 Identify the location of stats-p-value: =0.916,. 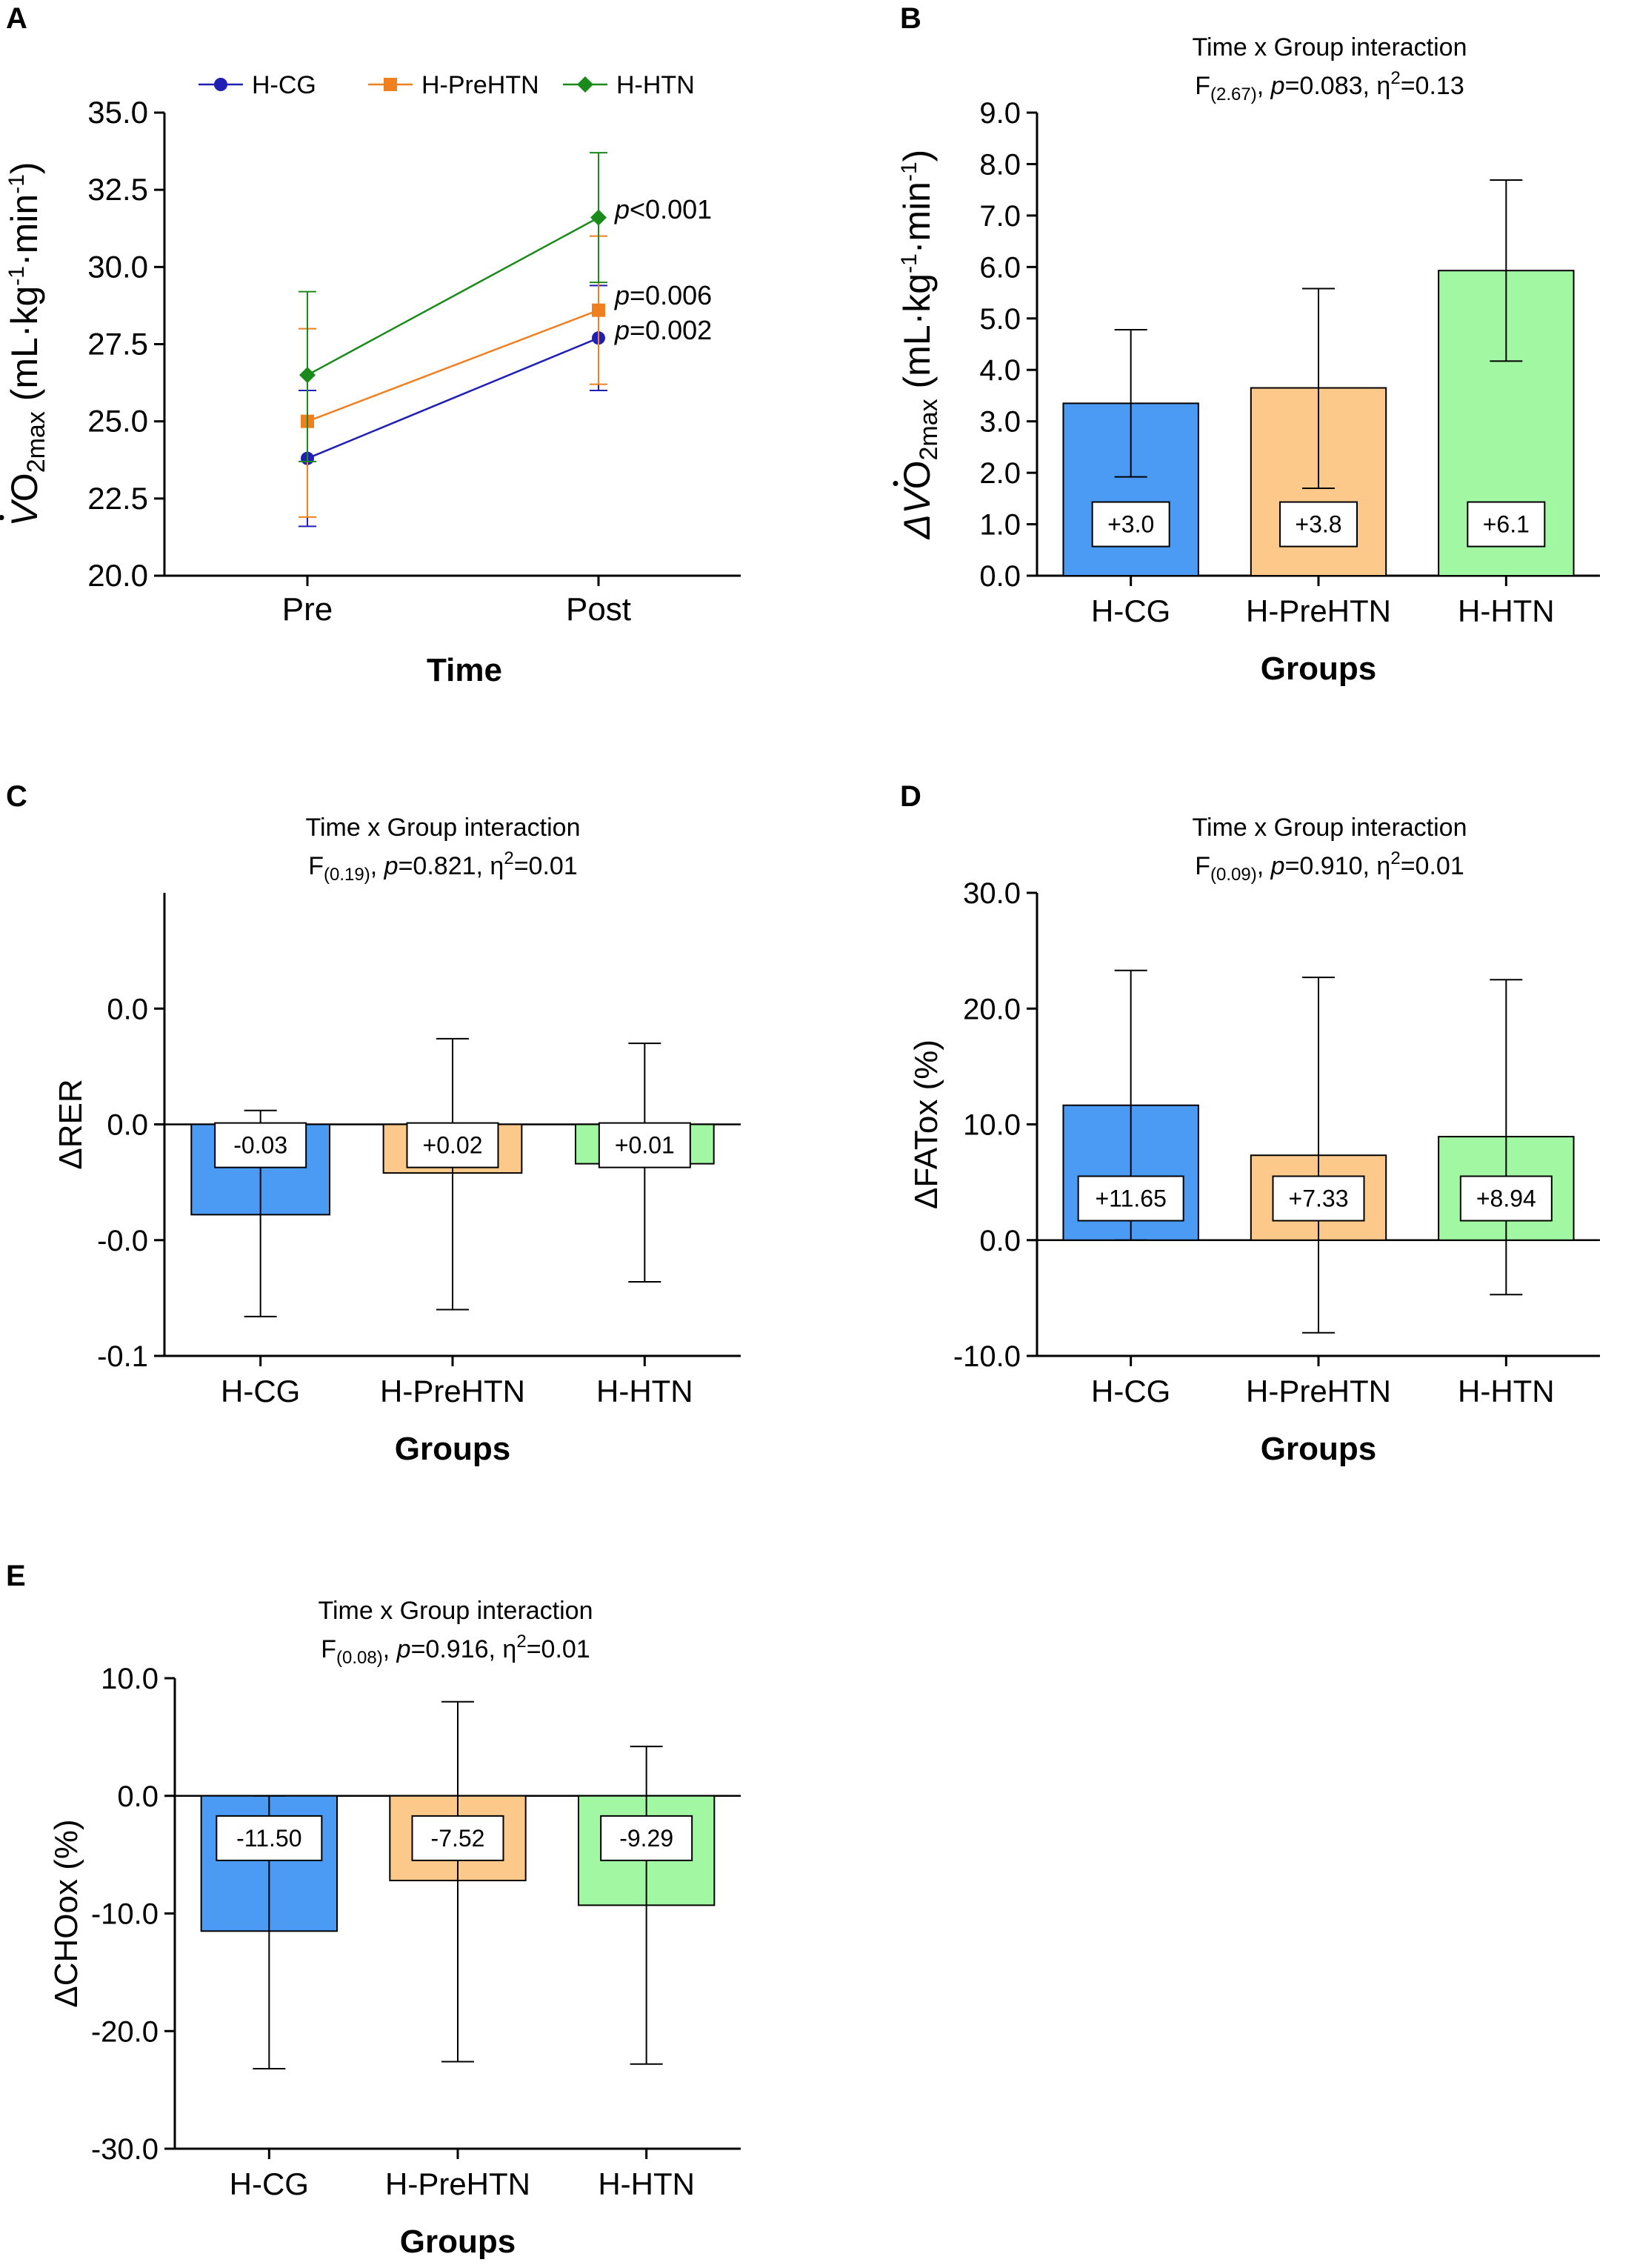
(457, 1649).